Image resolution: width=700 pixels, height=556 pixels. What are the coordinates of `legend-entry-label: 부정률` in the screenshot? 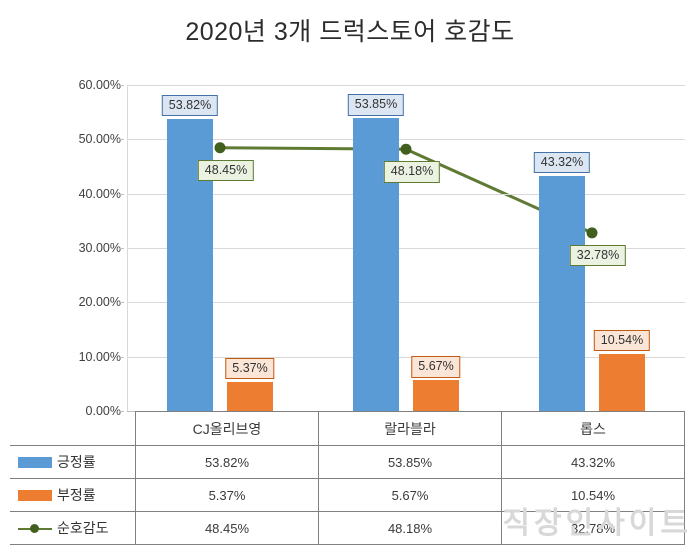 It's located at (76, 495).